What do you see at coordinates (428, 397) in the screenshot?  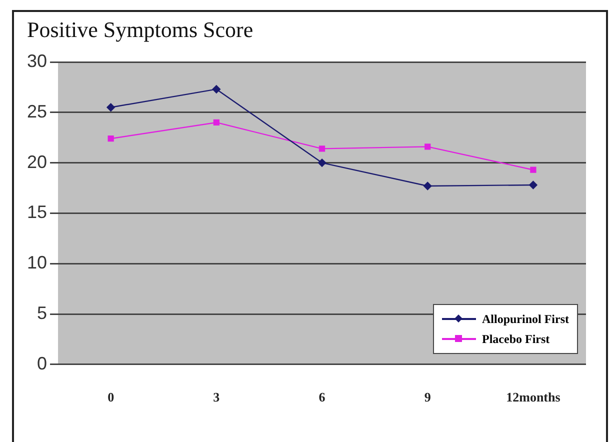 I see `x-tick-label: 9` at bounding box center [428, 397].